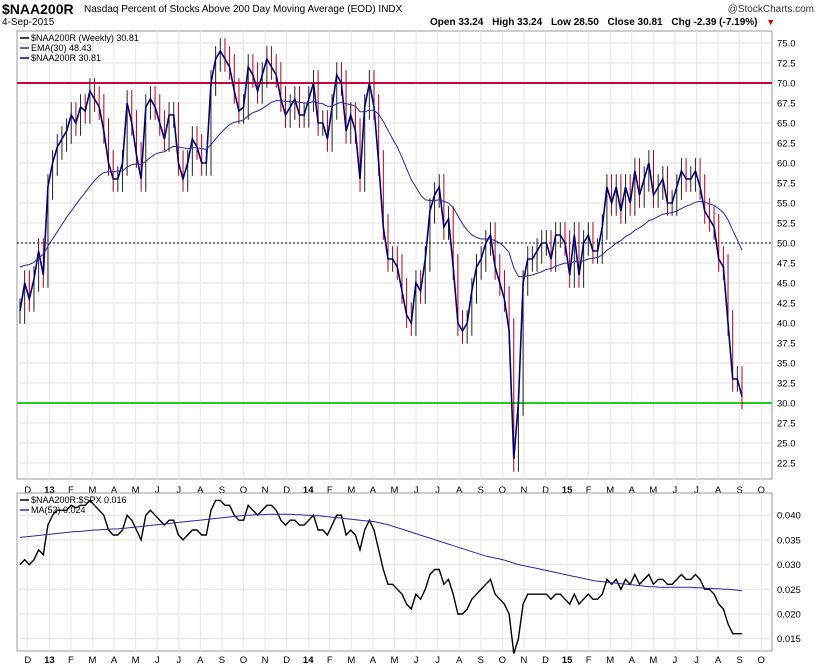 Image resolution: width=820 pixels, height=668 pixels. Describe the element at coordinates (381, 552) in the screenshot. I see `series-line` at that location.